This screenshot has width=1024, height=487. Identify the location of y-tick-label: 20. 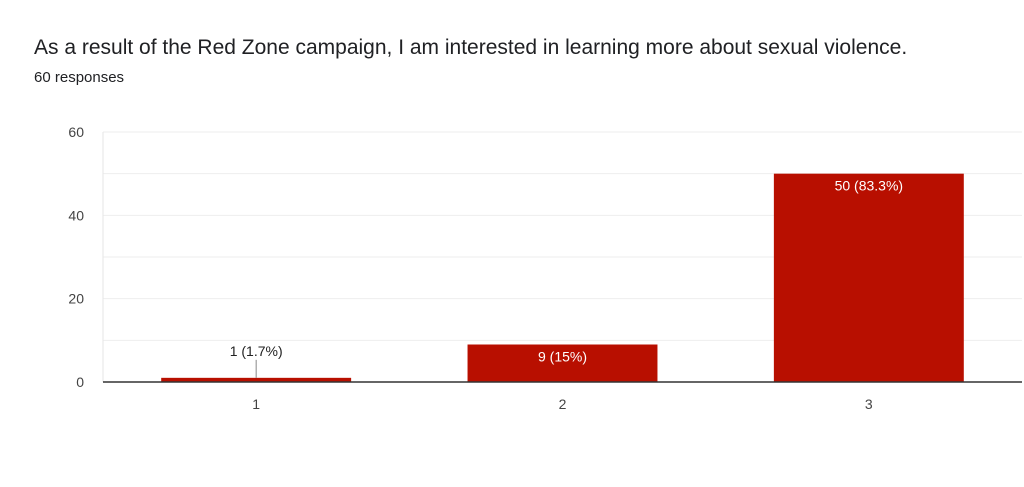
(76, 299).